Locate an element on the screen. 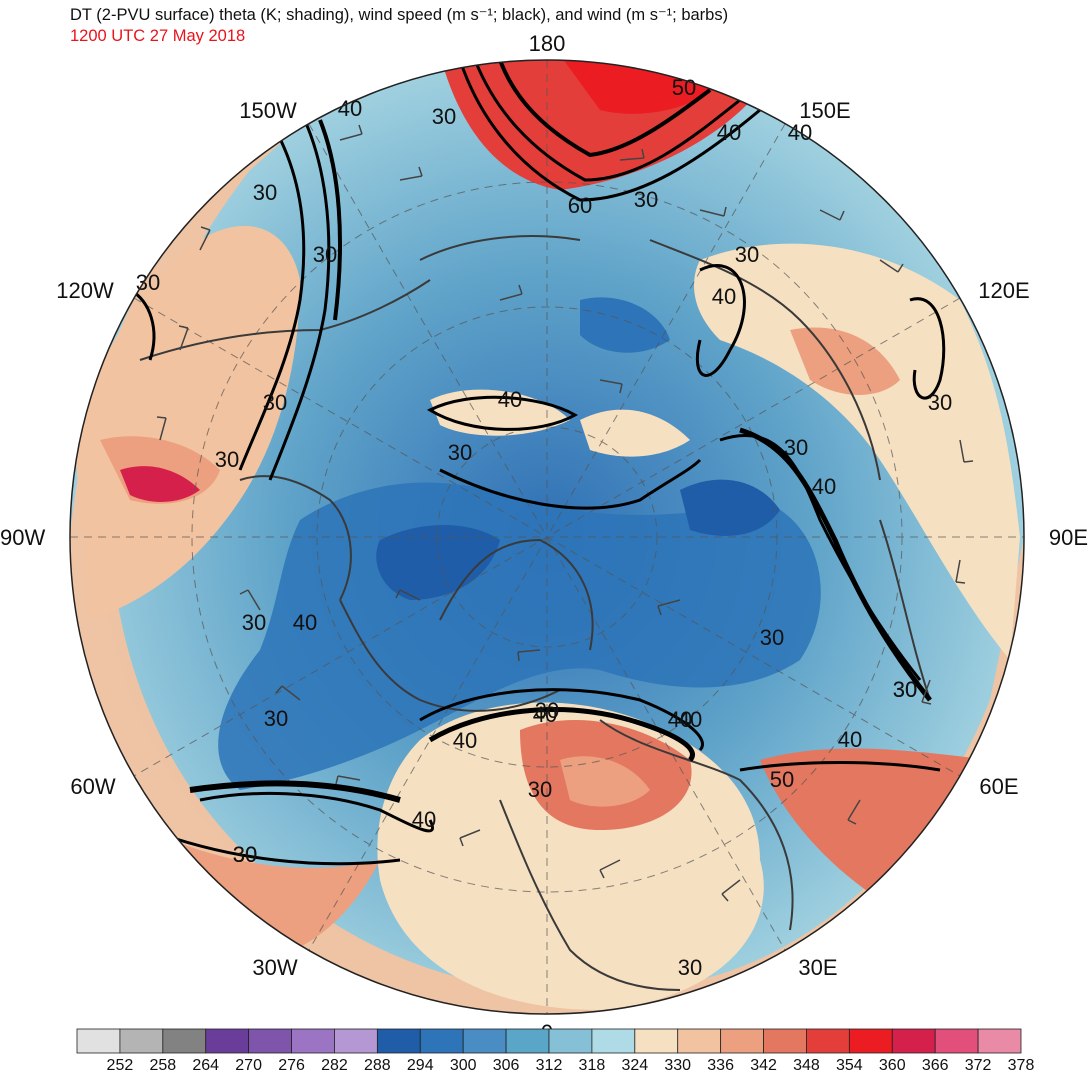 The width and height of the screenshot is (1088, 1076). lon-label-90w: 90W is located at coordinates (22, 537).